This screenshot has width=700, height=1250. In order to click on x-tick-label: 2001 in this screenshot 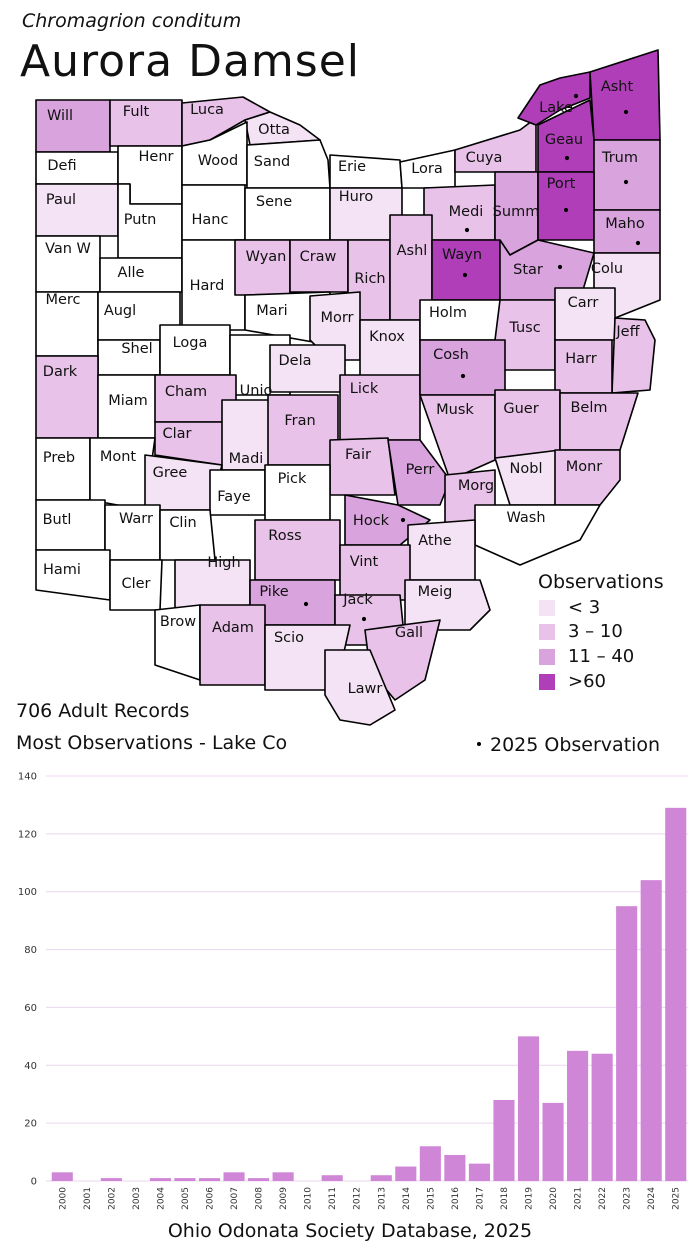, I will do `click(88, 1198)`.